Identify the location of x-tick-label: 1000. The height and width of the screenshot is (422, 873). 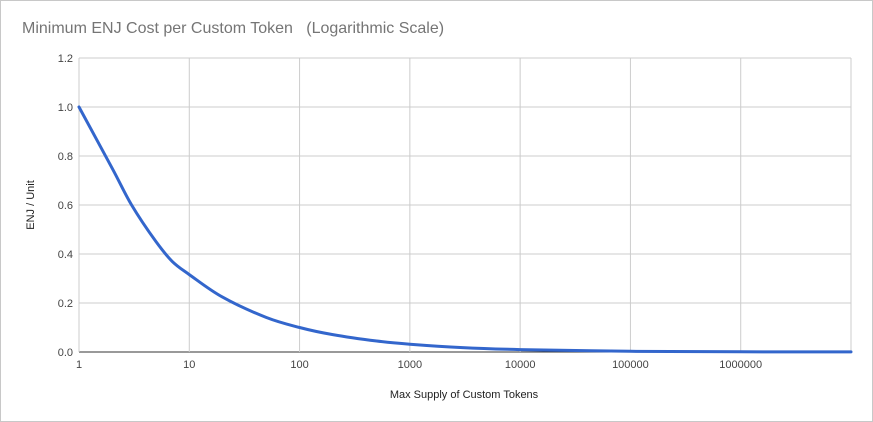
(410, 365).